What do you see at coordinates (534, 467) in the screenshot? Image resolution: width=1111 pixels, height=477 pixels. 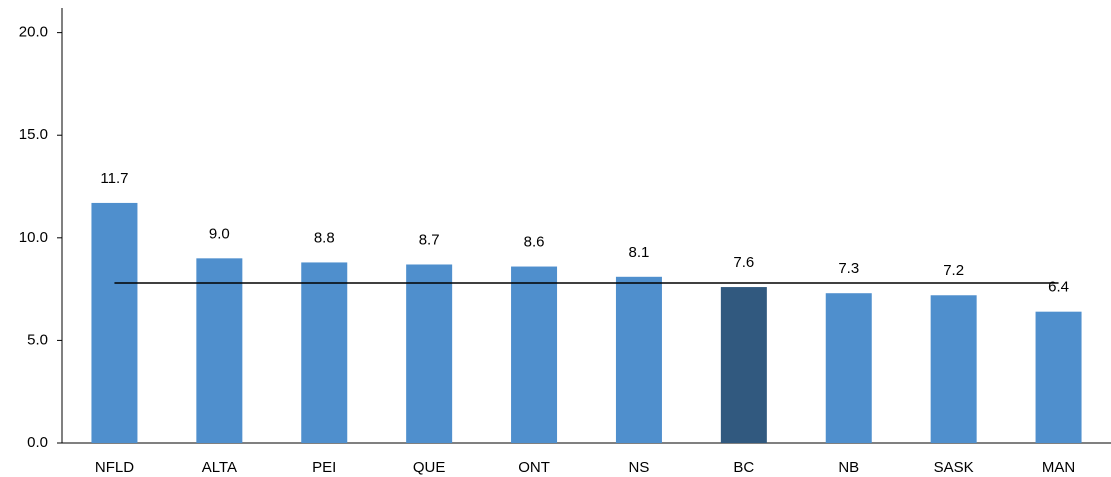 I see `x-tick-label: ONT` at bounding box center [534, 467].